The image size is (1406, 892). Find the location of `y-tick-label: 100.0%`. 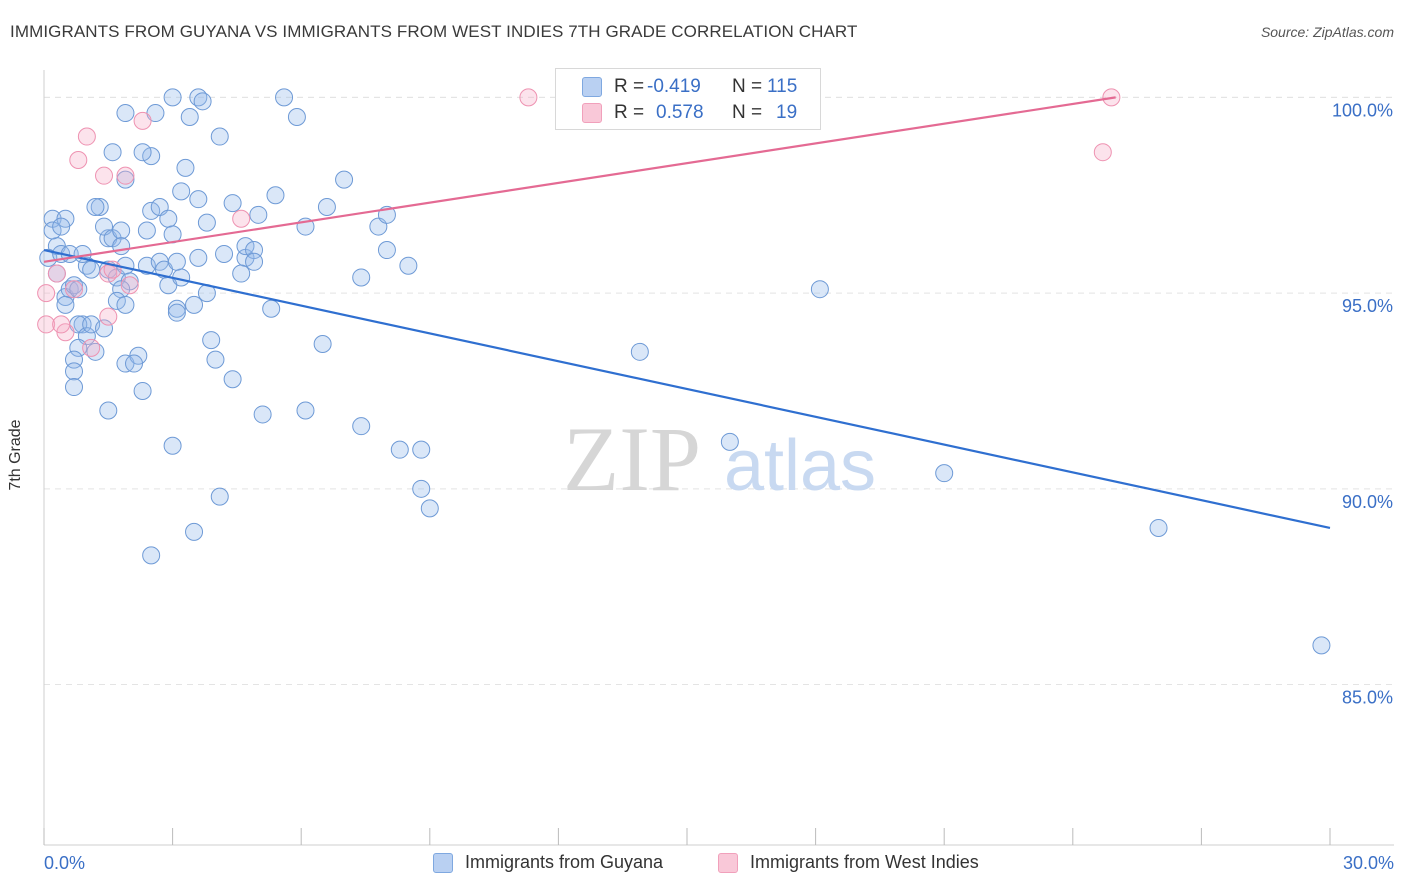

y-tick-label: 100.0% is located at coordinates (1362, 110).